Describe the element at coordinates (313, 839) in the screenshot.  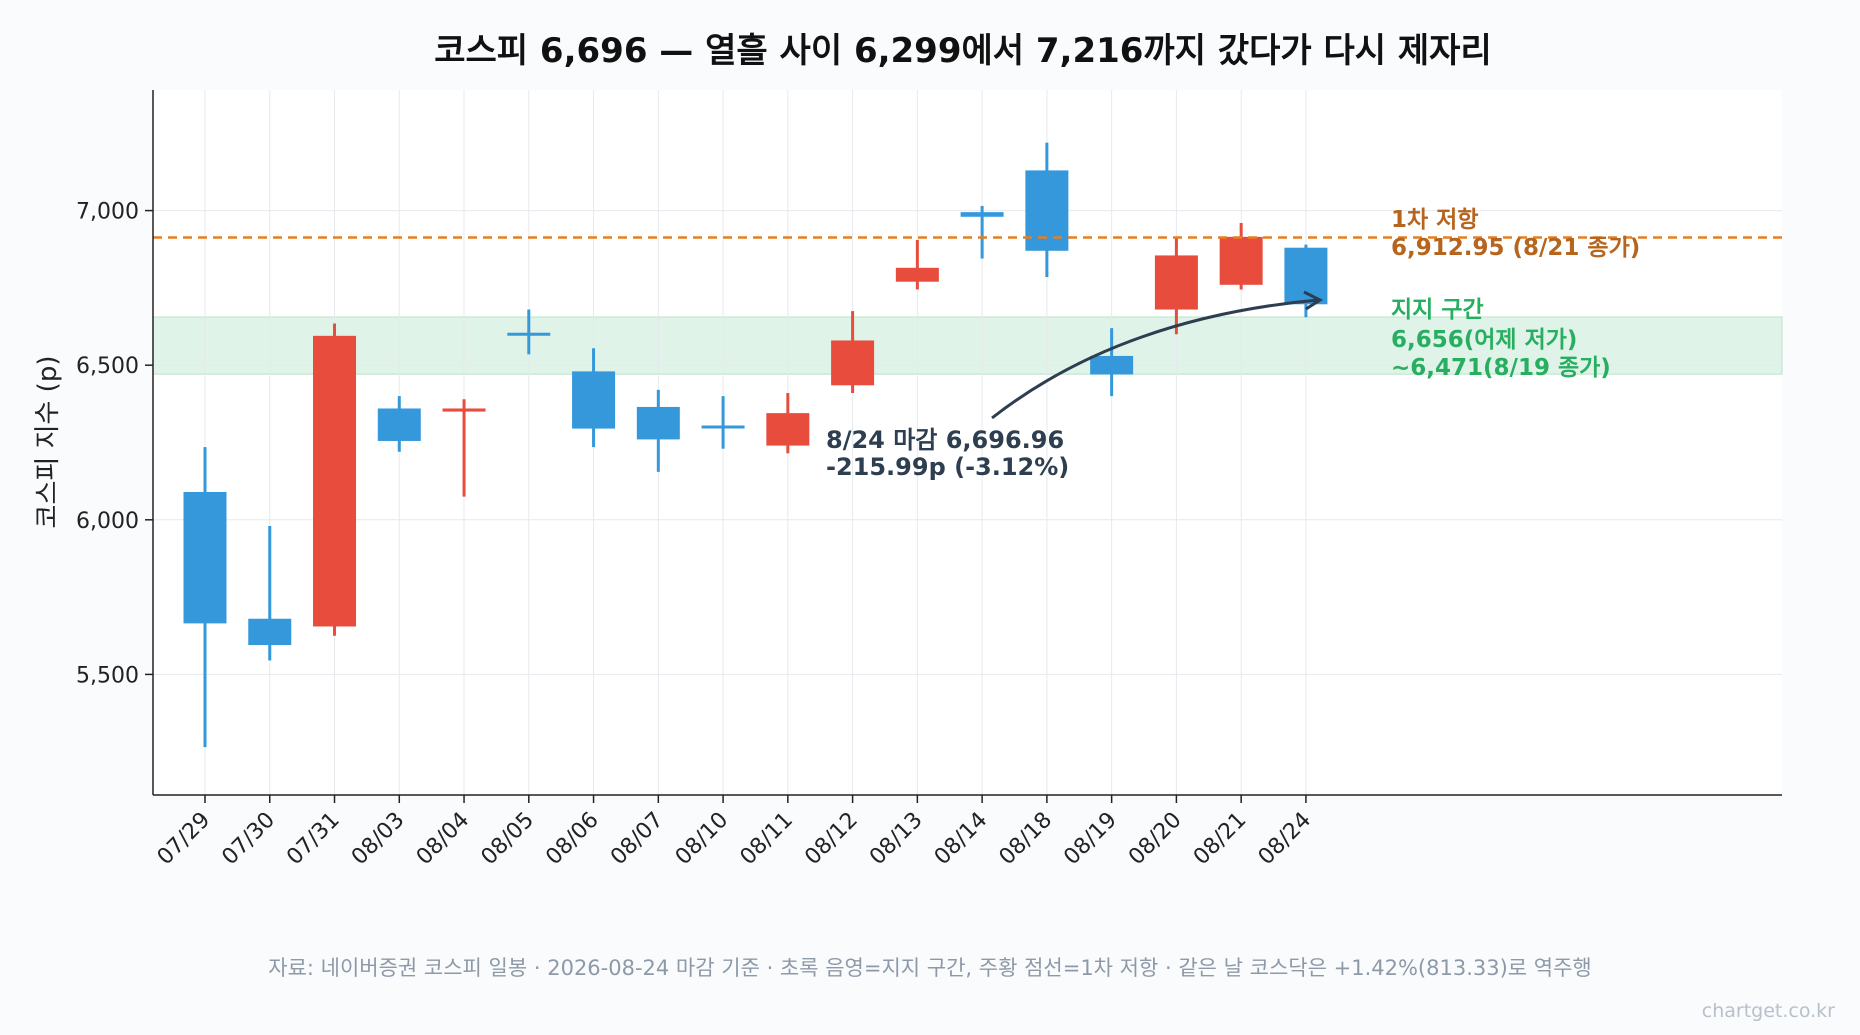
I see `x-tick-label: 07/31` at that location.